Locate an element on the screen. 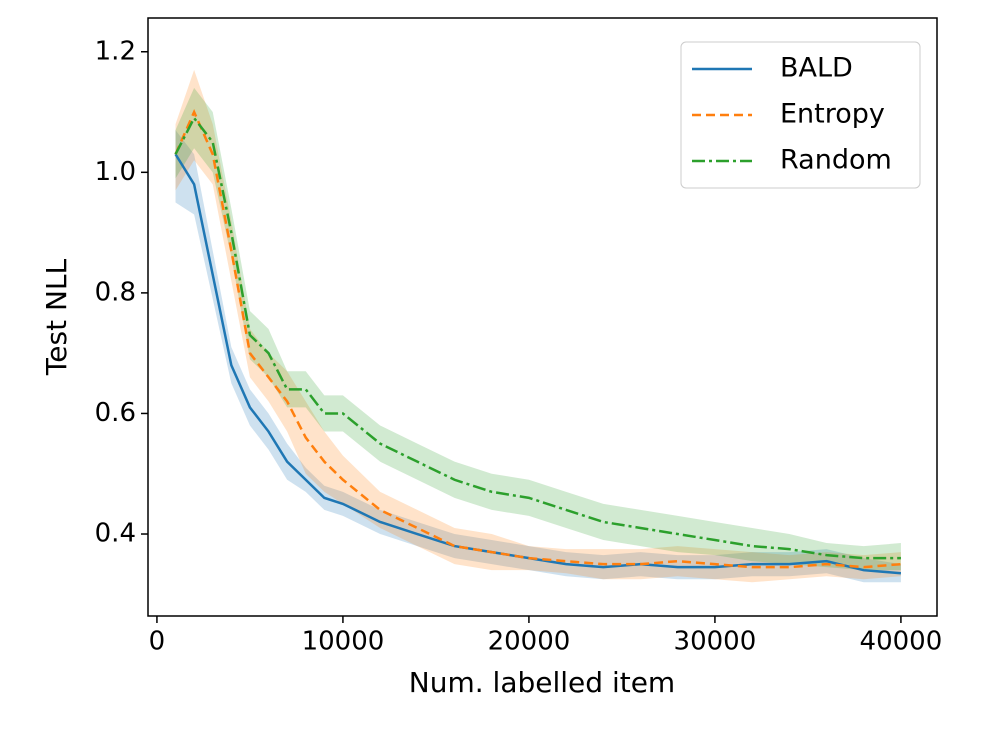  y-axis-label: Test NLL is located at coordinates (56, 318).